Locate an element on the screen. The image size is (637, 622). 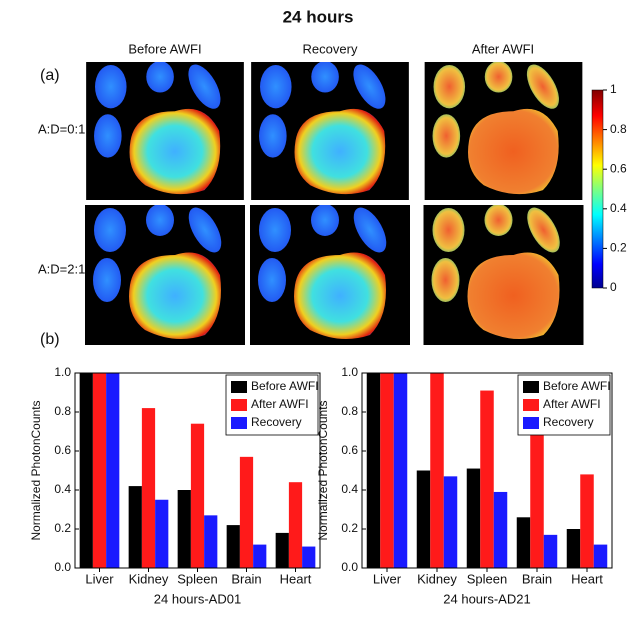
column-label: Before AWFI is located at coordinates (164, 48).